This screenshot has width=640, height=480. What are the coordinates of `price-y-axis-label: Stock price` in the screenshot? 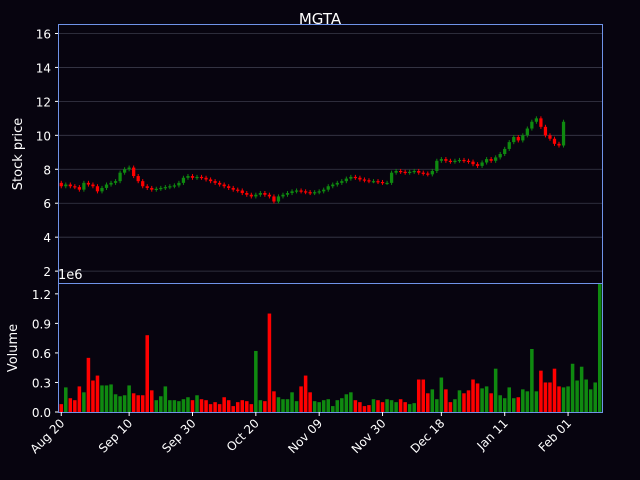 It's located at (18, 154).